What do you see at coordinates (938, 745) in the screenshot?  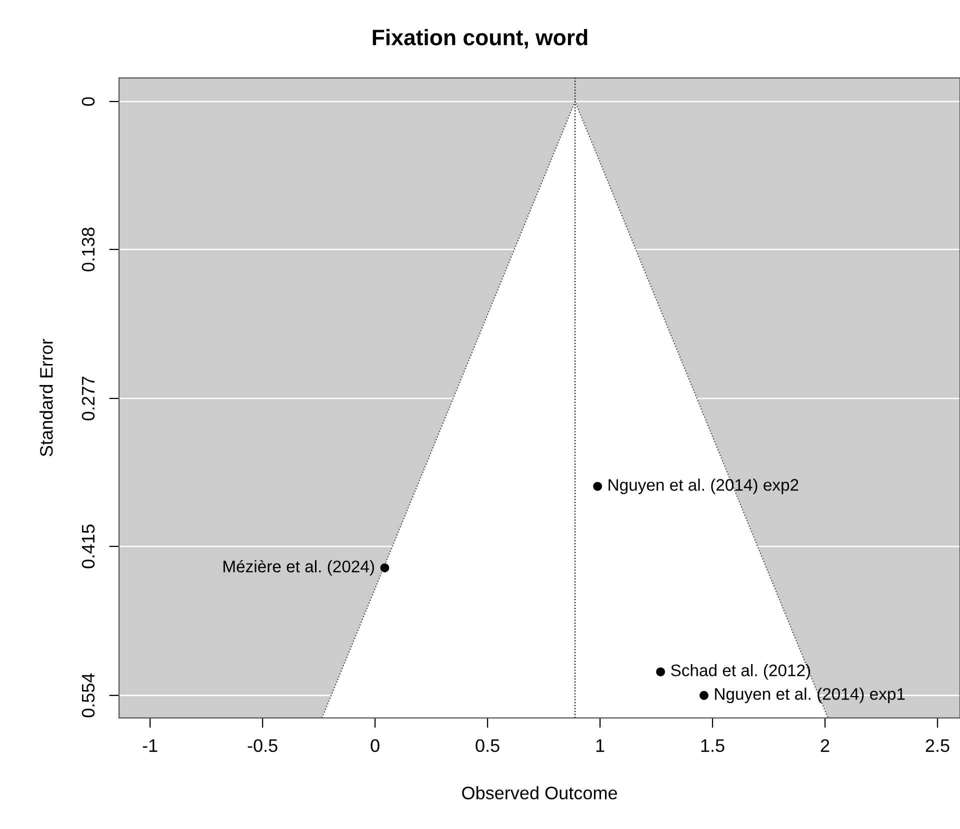 I see `x-tick-label: 2.5` at bounding box center [938, 745].